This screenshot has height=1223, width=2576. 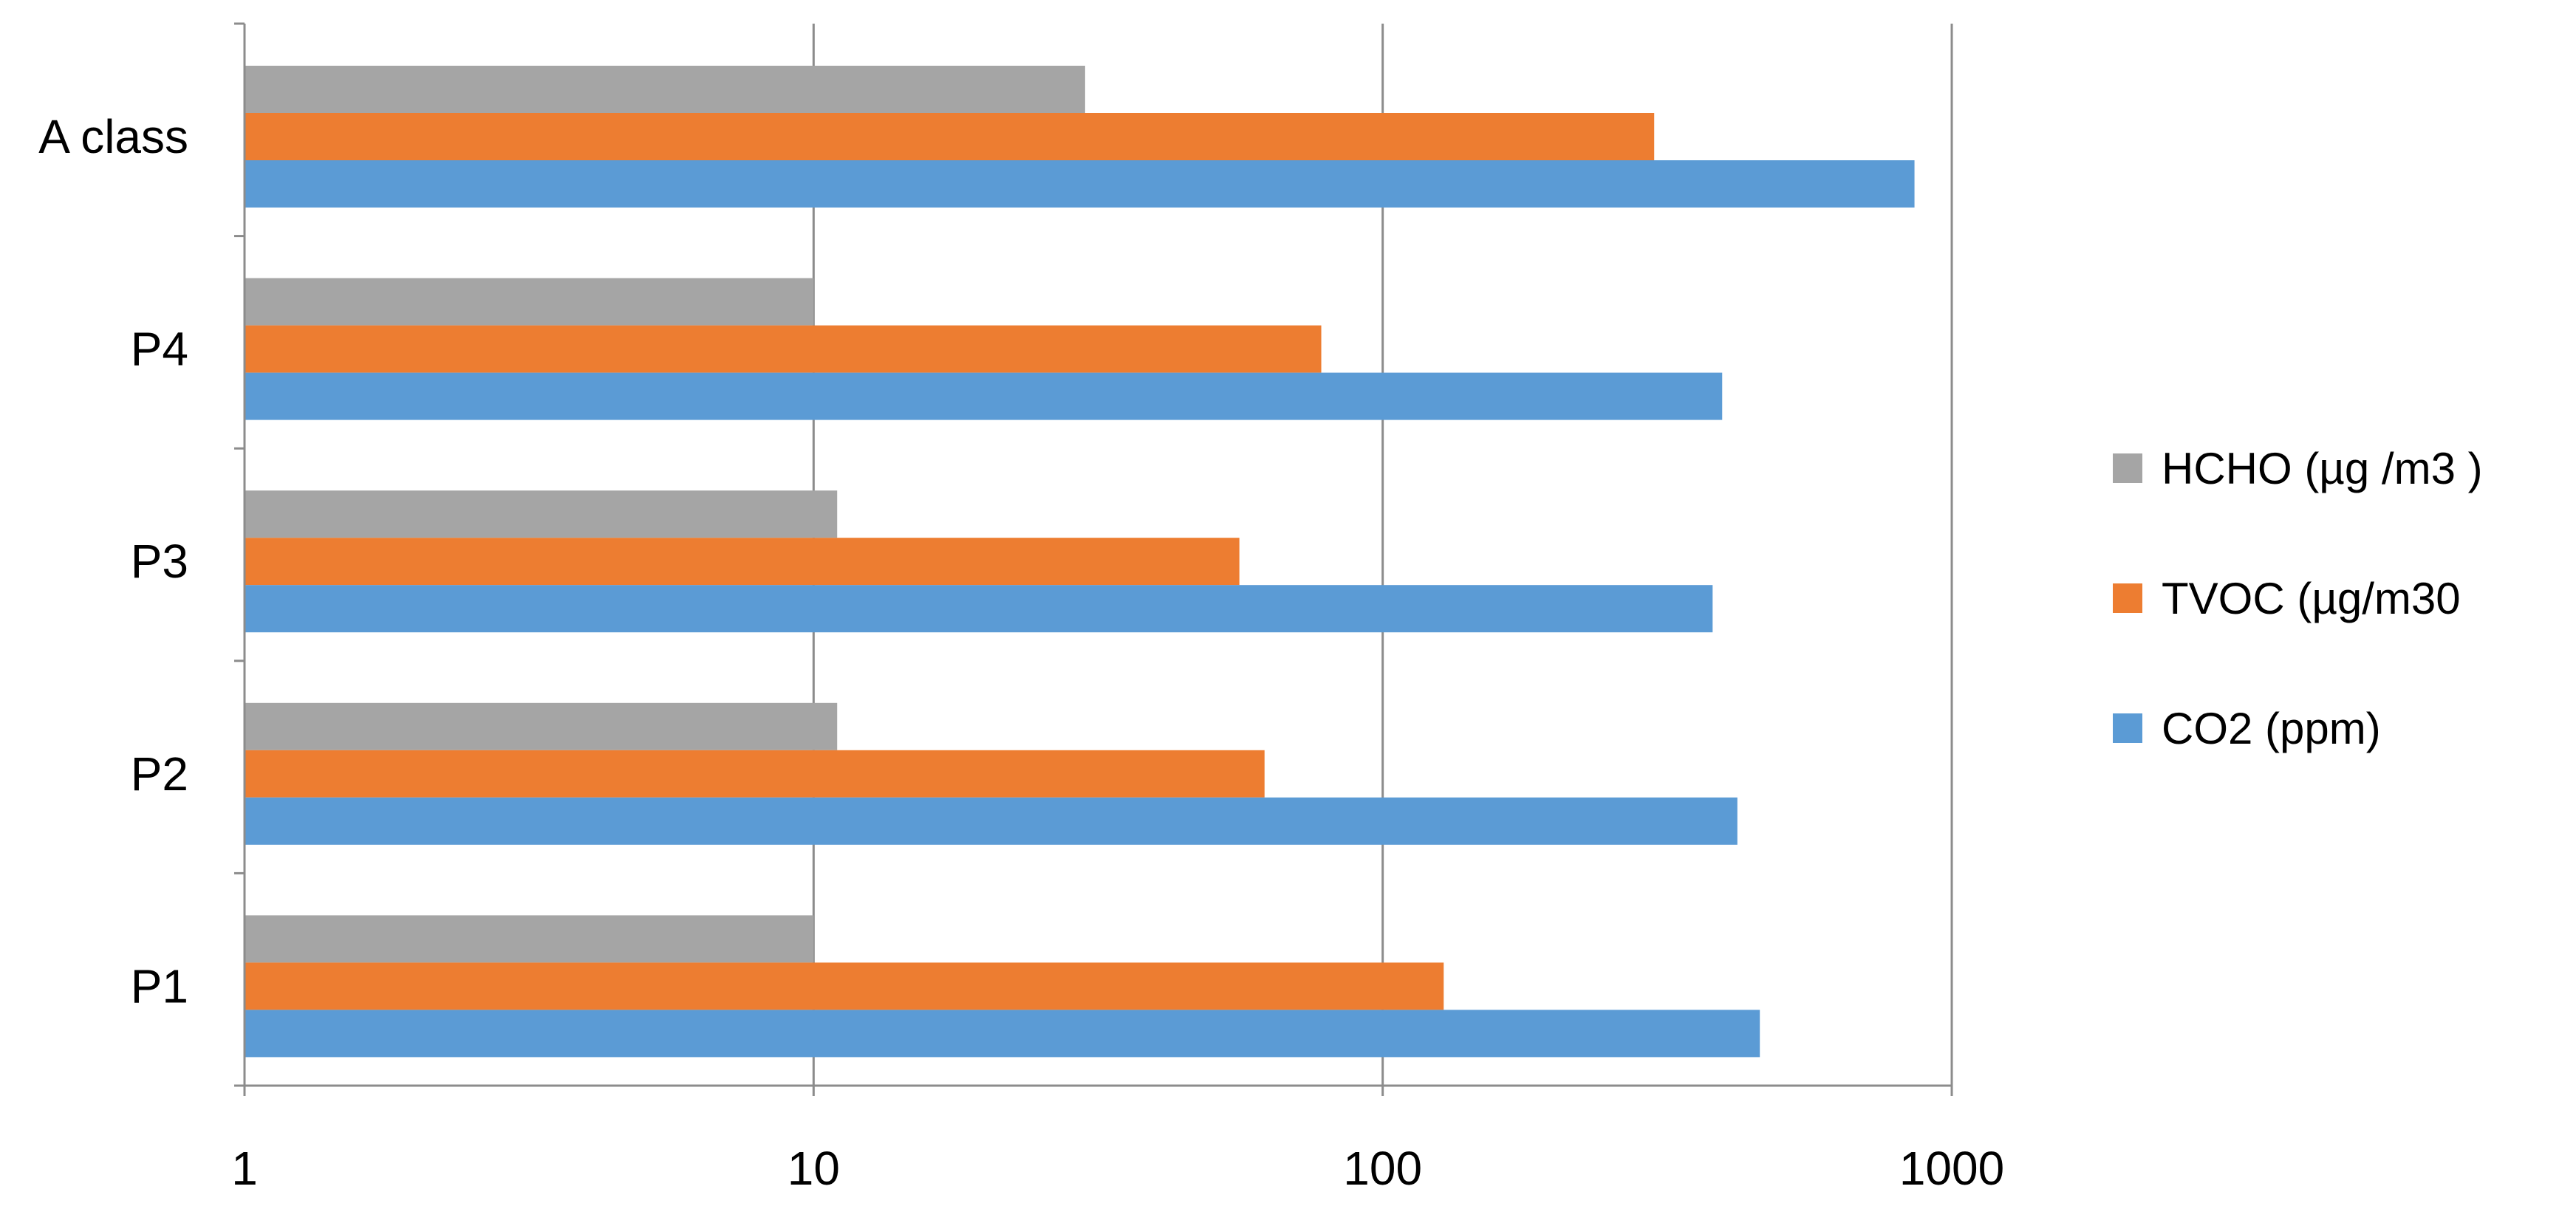 I want to click on legend: HCHO (µg /m3 ) TVOC (µg/m30 CO2 (ppm), so click(x=2298, y=598).